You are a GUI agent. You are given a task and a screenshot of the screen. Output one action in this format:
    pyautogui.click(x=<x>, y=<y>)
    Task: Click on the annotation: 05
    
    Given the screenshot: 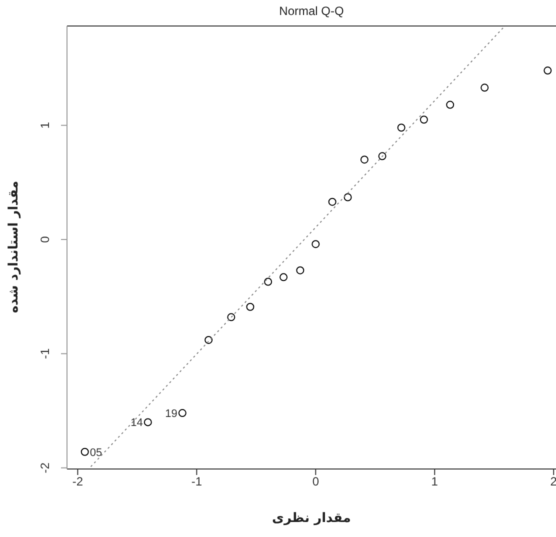 What is the action you would take?
    pyautogui.click(x=96, y=452)
    